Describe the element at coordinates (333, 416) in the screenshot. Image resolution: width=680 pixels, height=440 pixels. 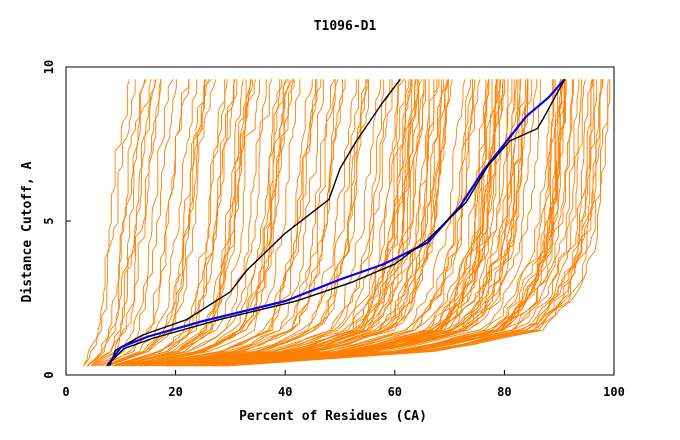
I see `x-axis-label: Percent of Residues (CA)` at that location.